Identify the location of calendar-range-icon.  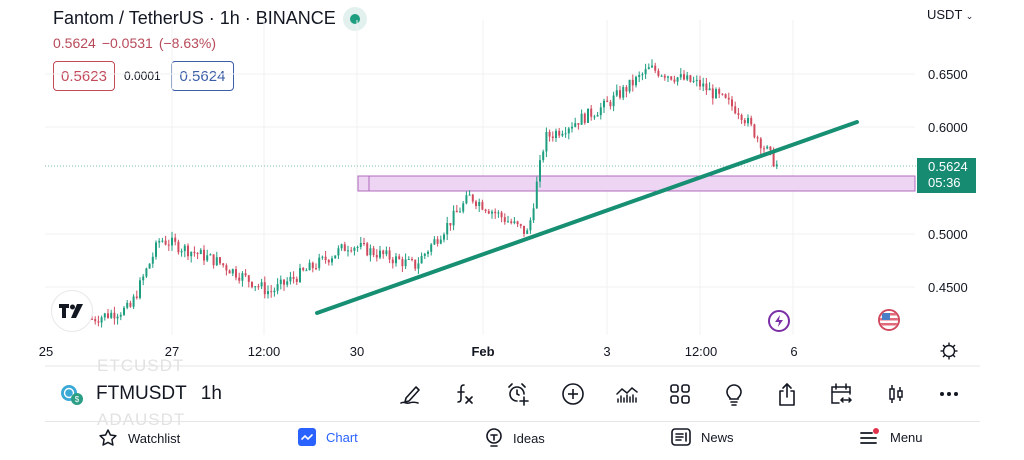
(842, 393).